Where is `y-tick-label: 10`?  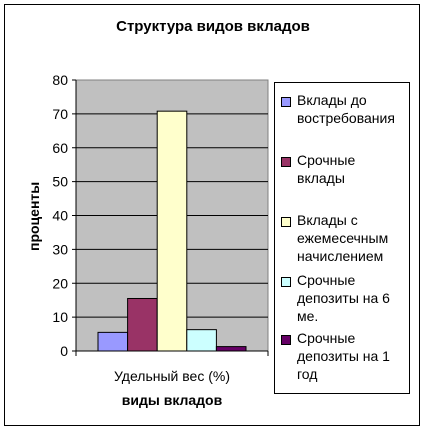
y-tick-label: 10 is located at coordinates (60, 317).